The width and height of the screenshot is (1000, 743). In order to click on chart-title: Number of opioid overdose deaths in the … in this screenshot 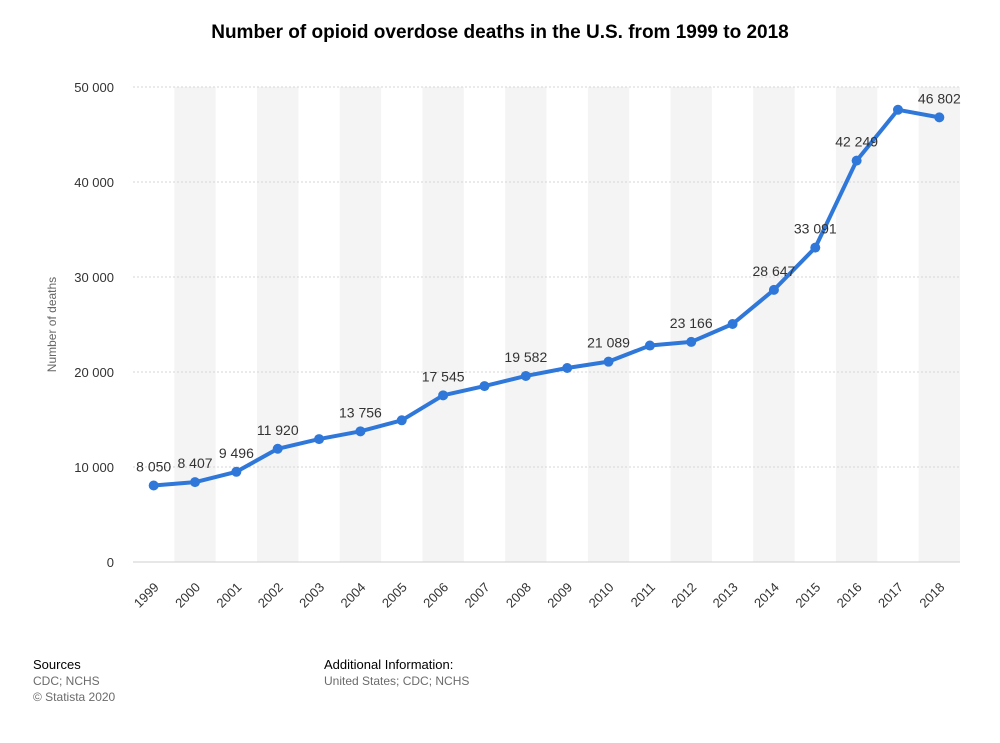, I will do `click(500, 32)`.